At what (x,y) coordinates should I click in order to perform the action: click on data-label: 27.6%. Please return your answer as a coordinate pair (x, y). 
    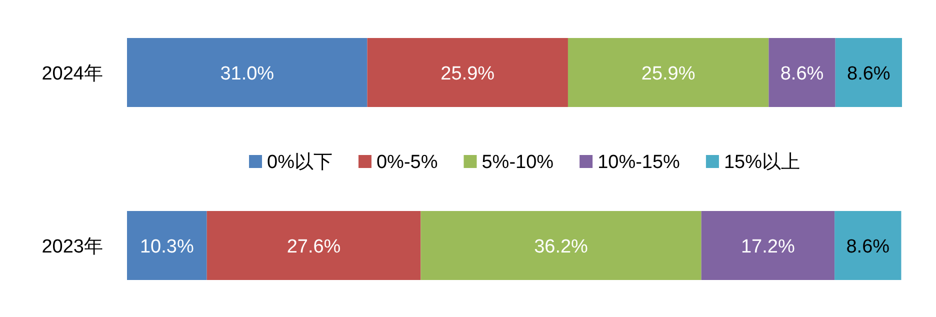
    Looking at the image, I should click on (313, 247).